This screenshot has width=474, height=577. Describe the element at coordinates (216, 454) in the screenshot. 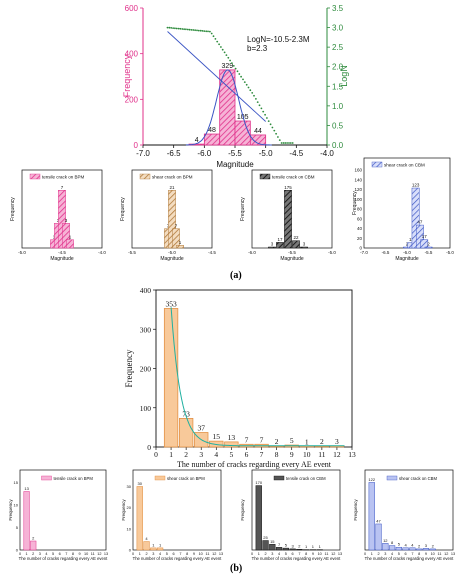

I see `b-main-x-tick-label: 4` at that location.